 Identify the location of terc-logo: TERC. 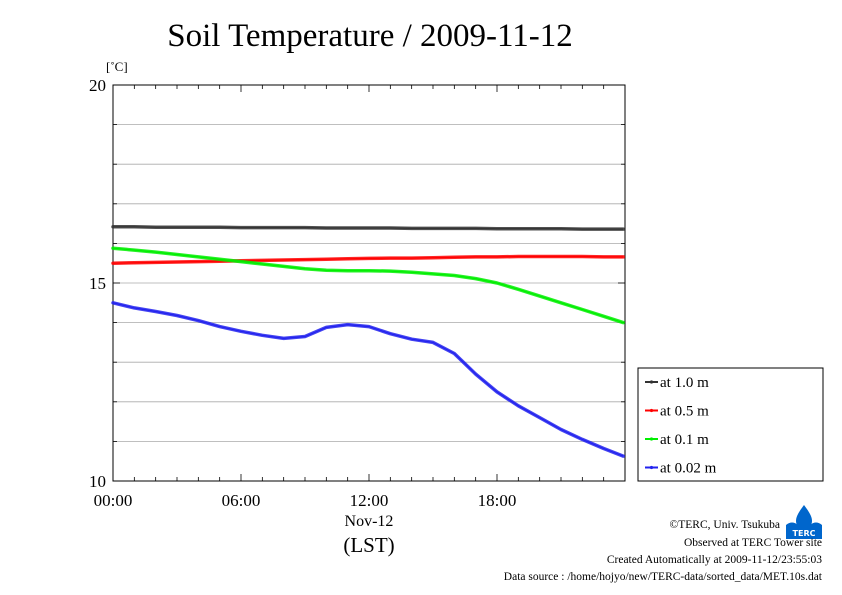
(804, 521).